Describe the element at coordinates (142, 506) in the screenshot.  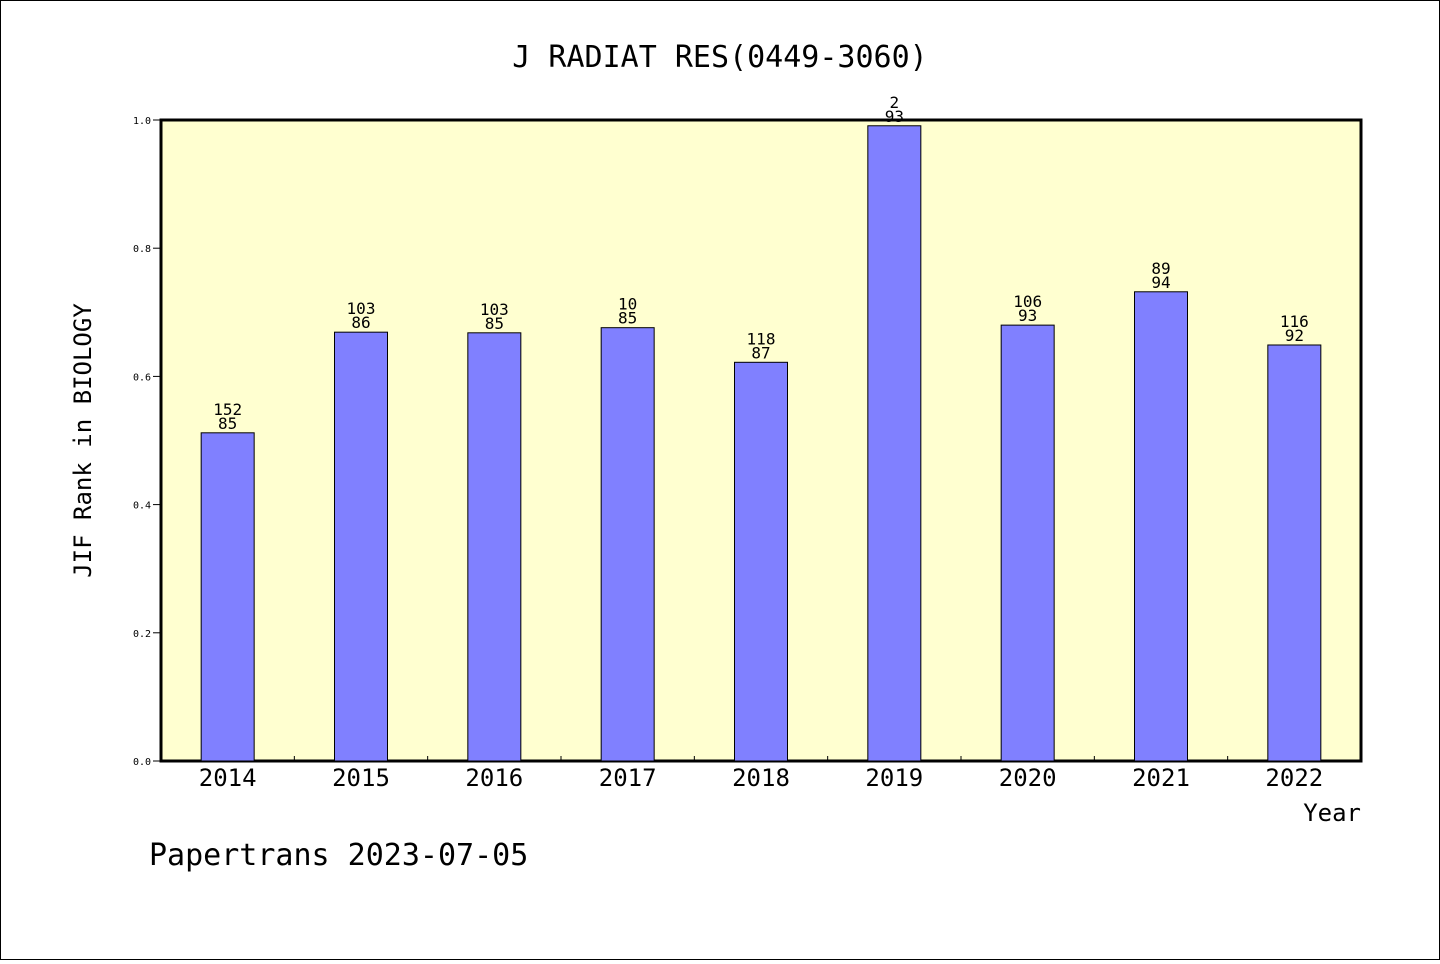
I see `y-tick-label: 0.4` at that location.